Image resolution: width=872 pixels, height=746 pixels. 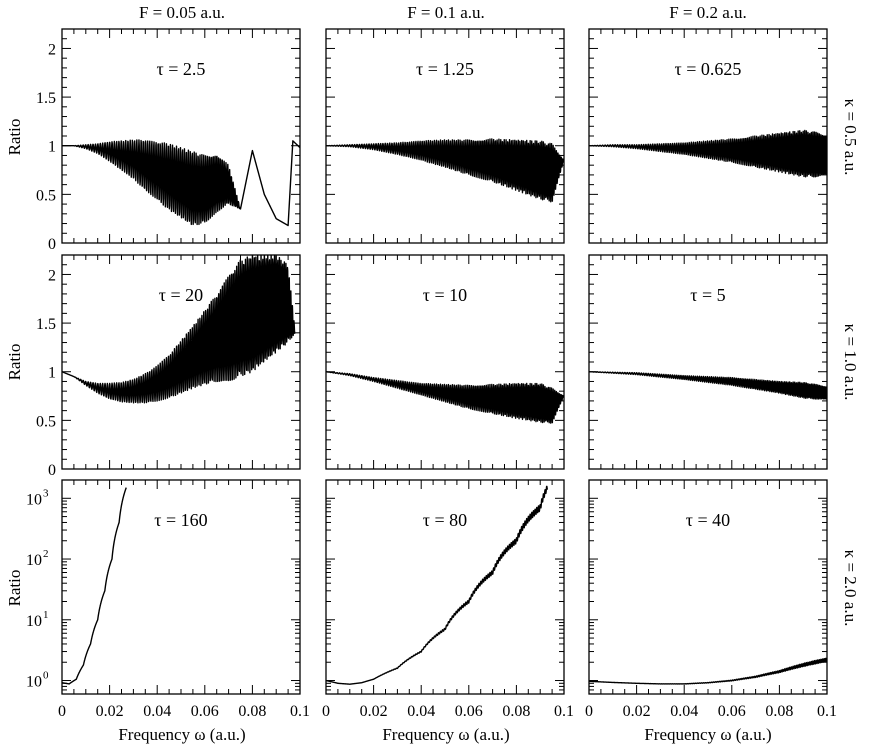 I want to click on panel-r2-c2: τ = 40 0 0.02 0.04 0.06 0.08 0.1, so click(x=711, y=599).